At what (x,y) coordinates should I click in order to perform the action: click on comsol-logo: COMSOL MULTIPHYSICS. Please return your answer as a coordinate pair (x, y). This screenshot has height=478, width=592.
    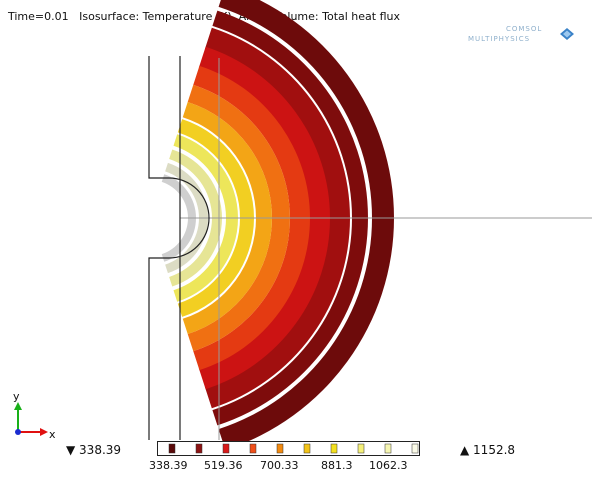
    Looking at the image, I should click on (523, 36).